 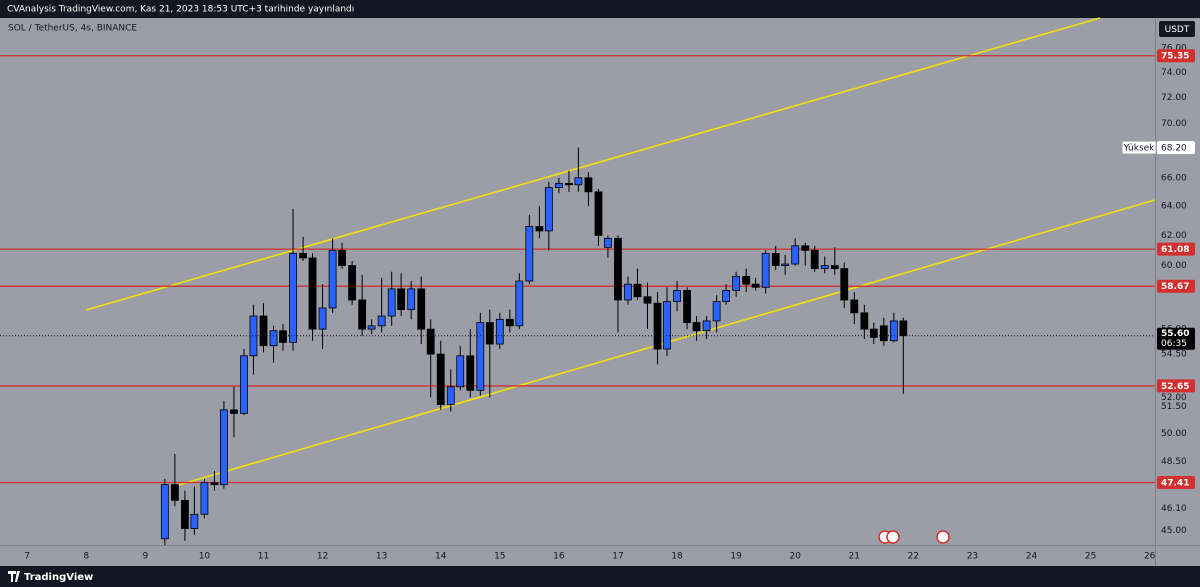 What do you see at coordinates (1174, 236) in the screenshot?
I see `y-tick-label: 62.00` at bounding box center [1174, 236].